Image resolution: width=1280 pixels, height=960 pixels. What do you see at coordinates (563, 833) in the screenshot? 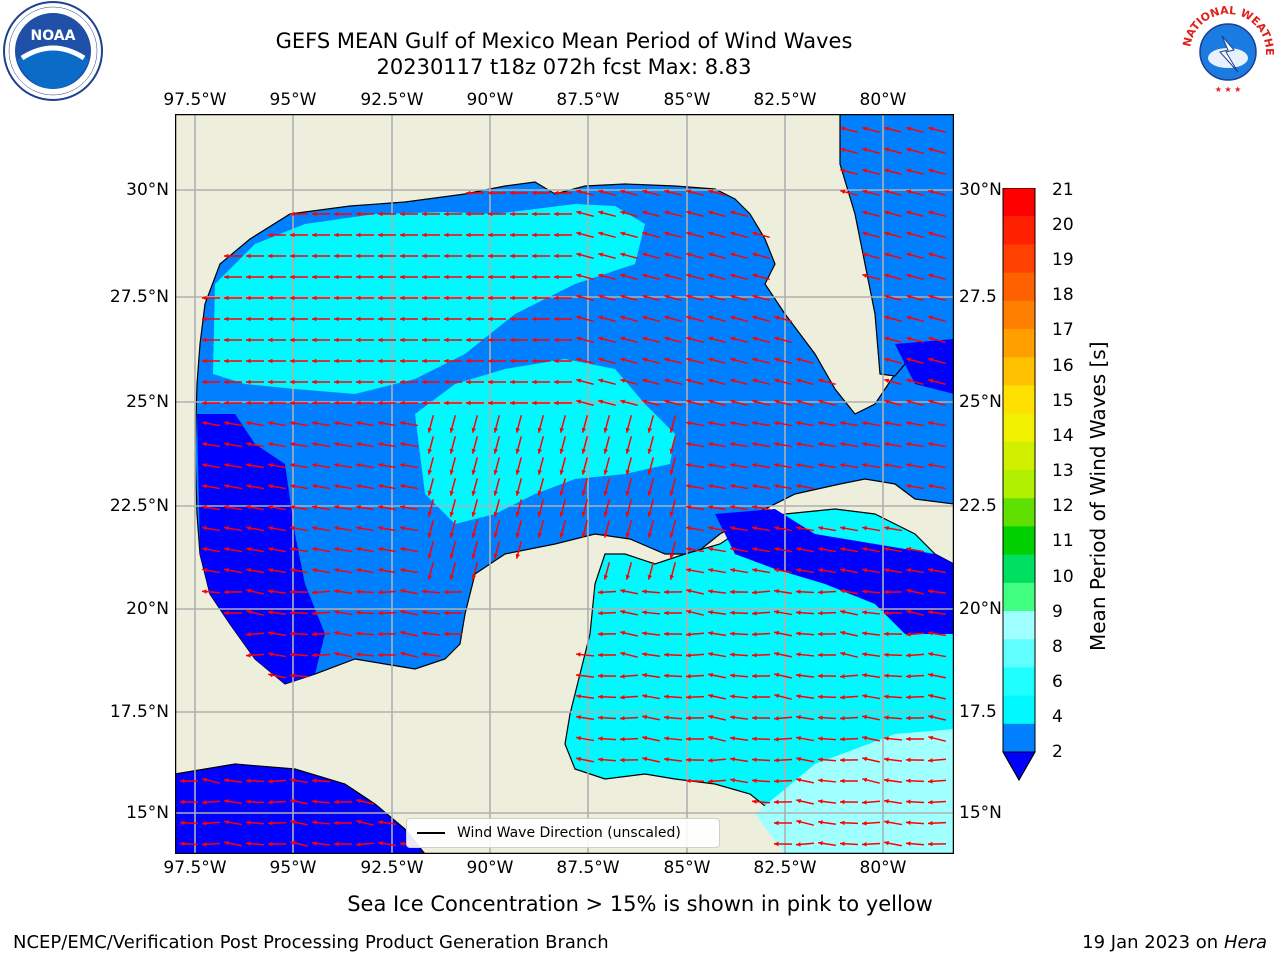
I see `map-legend: Wind Wave Direction (unscaled)` at bounding box center [563, 833].